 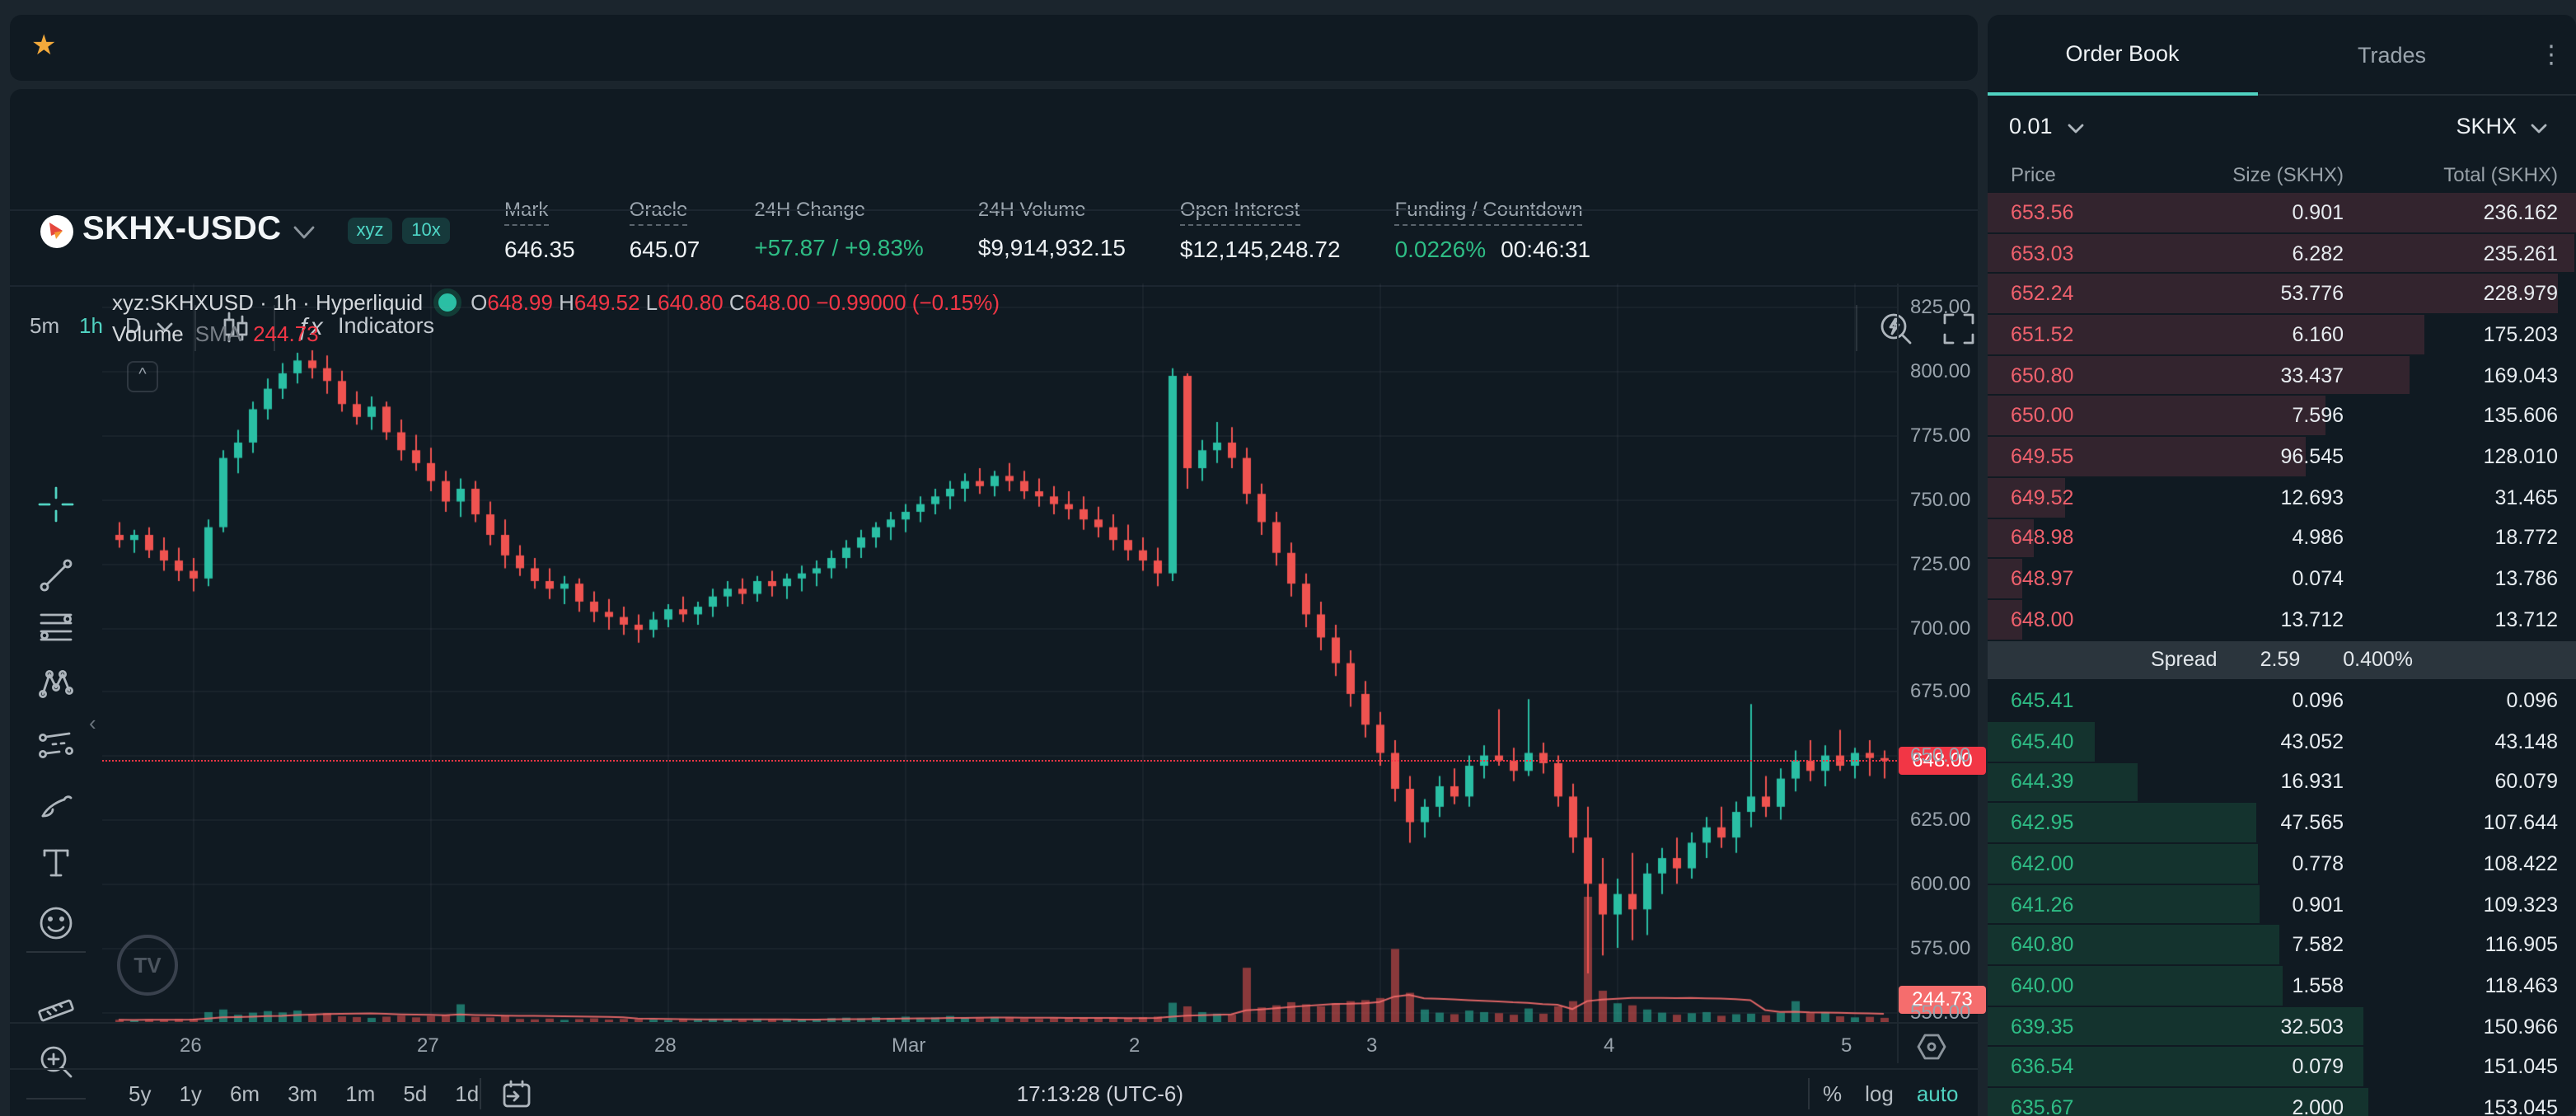 What do you see at coordinates (2042, 741) in the screenshot?
I see `price-cell: 645.40` at bounding box center [2042, 741].